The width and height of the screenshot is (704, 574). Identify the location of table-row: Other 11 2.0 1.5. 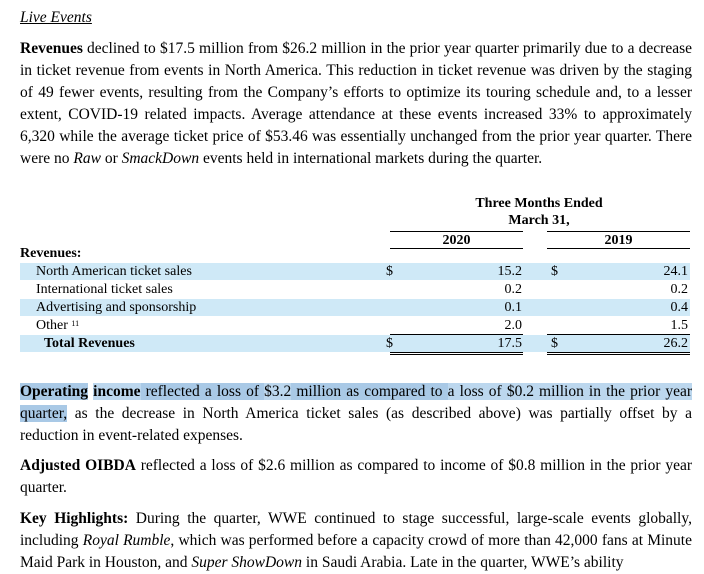
(355, 325).